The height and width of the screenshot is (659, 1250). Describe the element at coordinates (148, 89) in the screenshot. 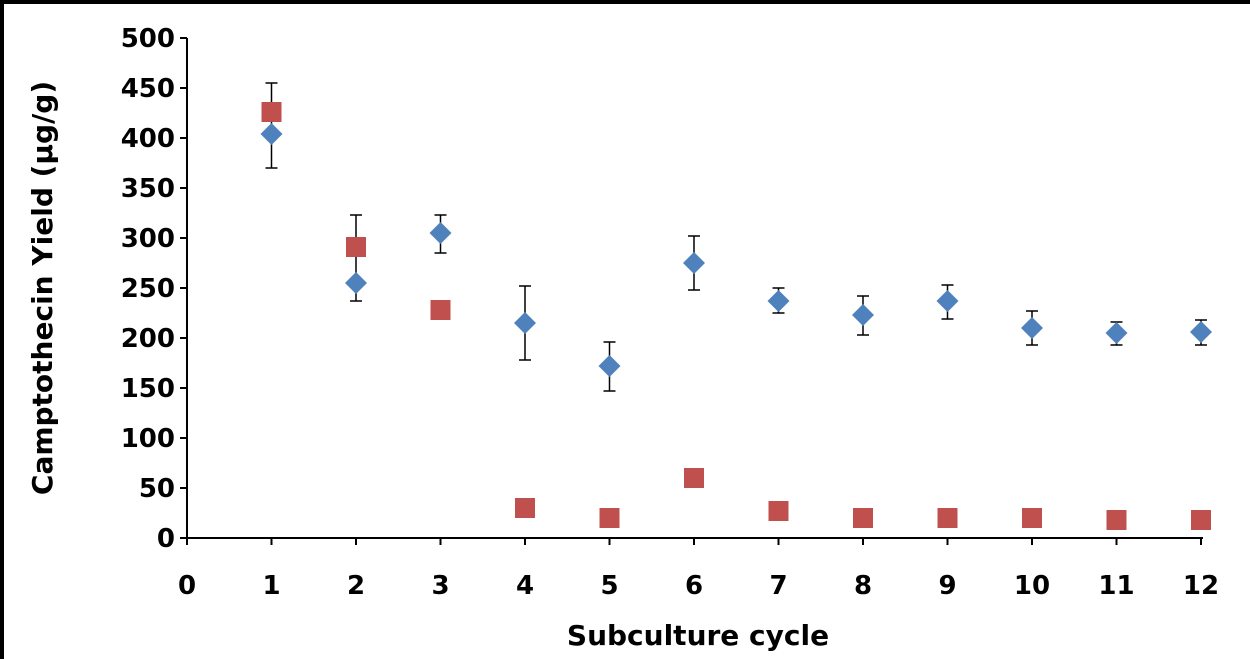

I see `y-tick-label: 450` at that location.